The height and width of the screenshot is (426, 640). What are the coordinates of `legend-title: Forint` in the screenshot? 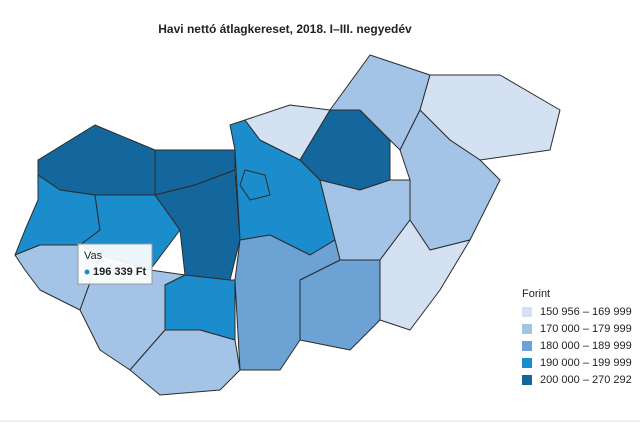 It's located at (536, 294).